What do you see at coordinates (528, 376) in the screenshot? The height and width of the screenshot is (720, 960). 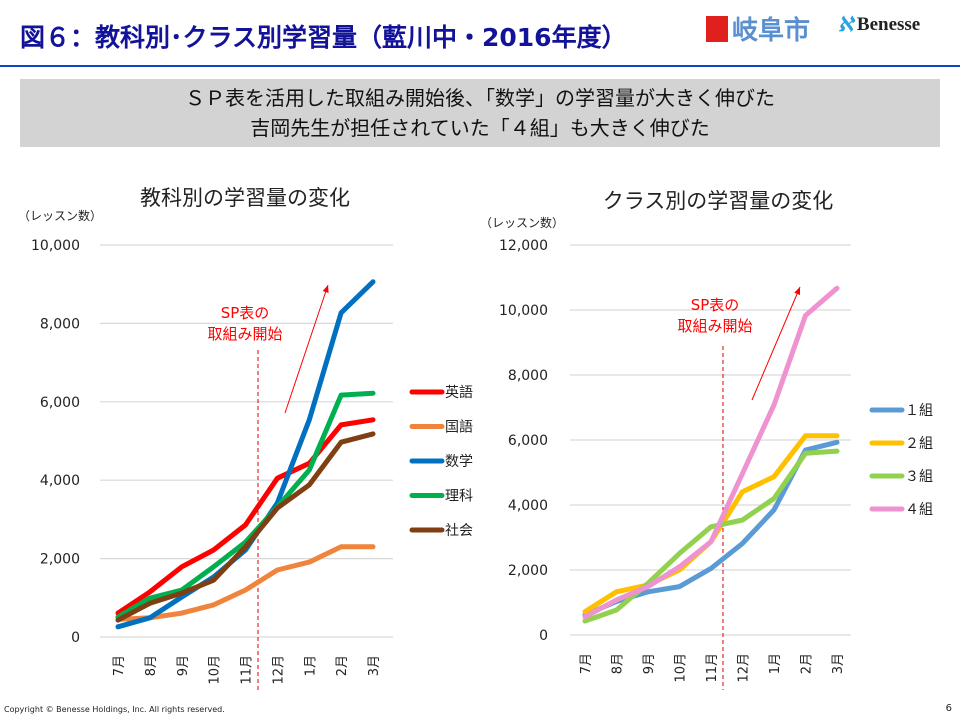 I see `chart2-y-tick-label: 8,000` at bounding box center [528, 376].